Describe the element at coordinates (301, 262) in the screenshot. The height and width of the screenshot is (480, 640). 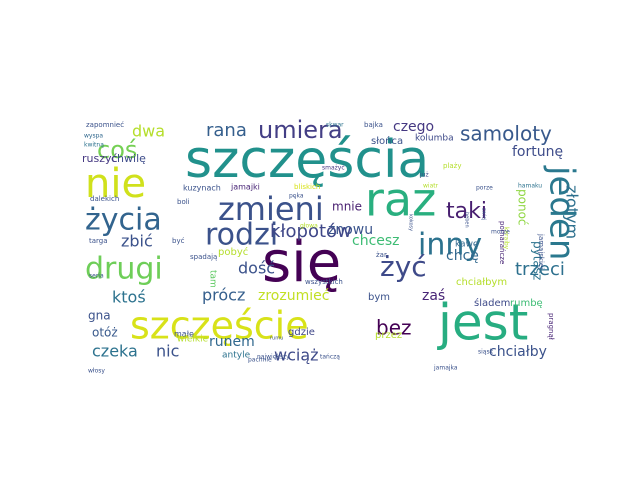
I see `cloud-word: się` at that location.